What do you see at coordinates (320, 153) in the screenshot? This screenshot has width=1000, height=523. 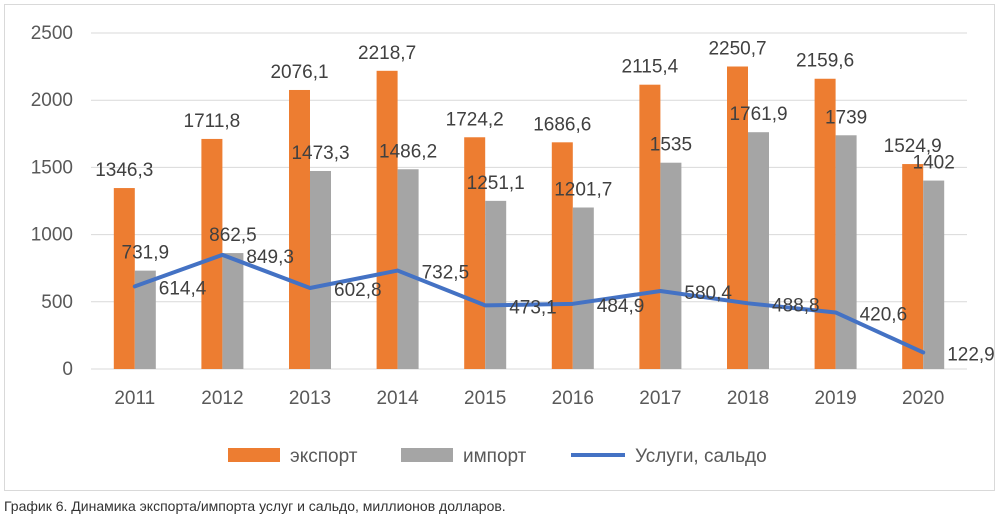 I see `data-label-import: 1473,3` at bounding box center [320, 153].